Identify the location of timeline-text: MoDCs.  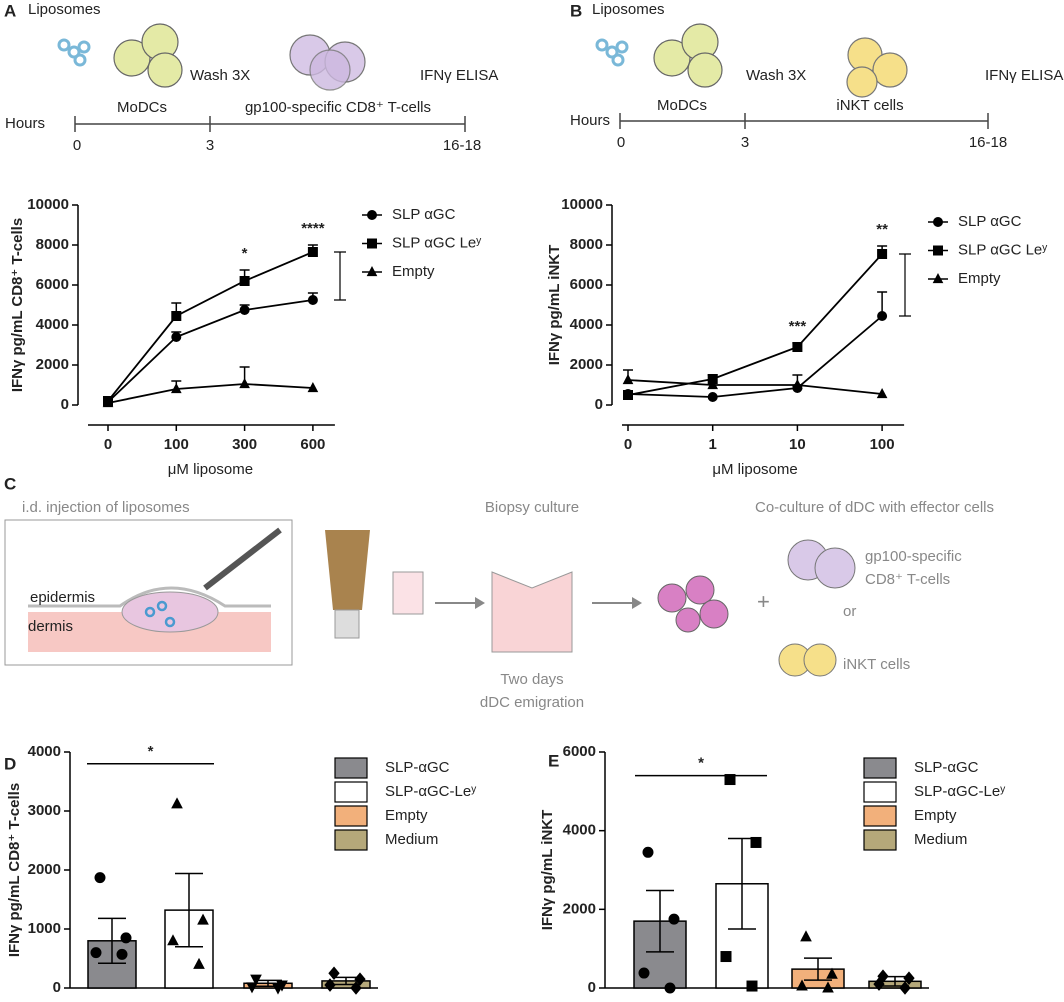
(682, 105).